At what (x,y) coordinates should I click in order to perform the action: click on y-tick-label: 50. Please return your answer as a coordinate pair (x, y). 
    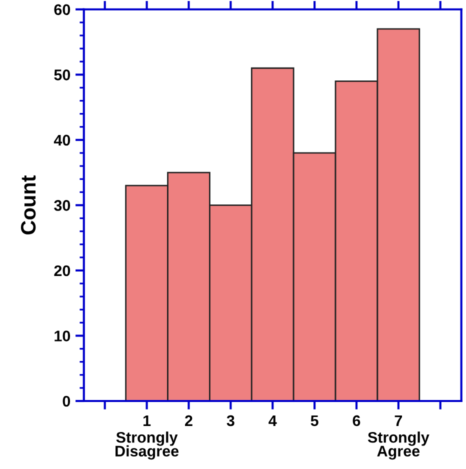
    Looking at the image, I should click on (62, 75).